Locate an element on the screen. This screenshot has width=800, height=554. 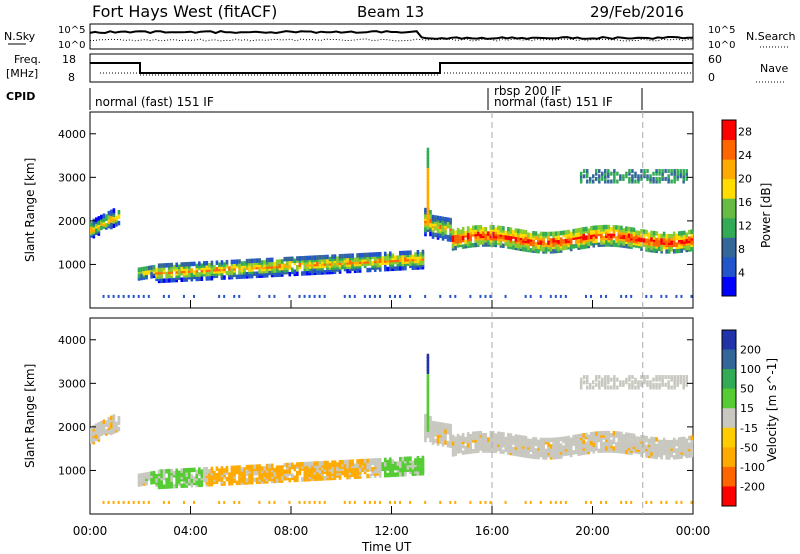
x-tick-label: 08:00 is located at coordinates (291, 531).